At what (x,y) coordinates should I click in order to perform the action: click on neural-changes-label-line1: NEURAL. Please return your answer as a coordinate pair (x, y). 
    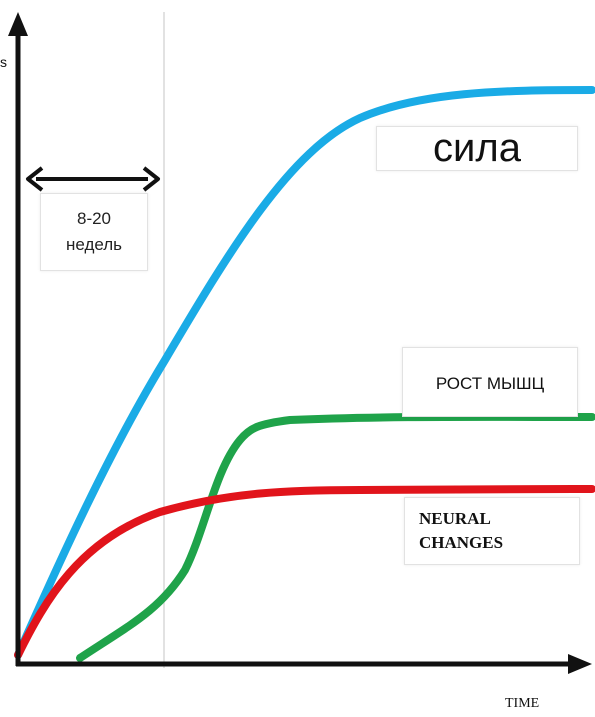
    Looking at the image, I should click on (455, 518).